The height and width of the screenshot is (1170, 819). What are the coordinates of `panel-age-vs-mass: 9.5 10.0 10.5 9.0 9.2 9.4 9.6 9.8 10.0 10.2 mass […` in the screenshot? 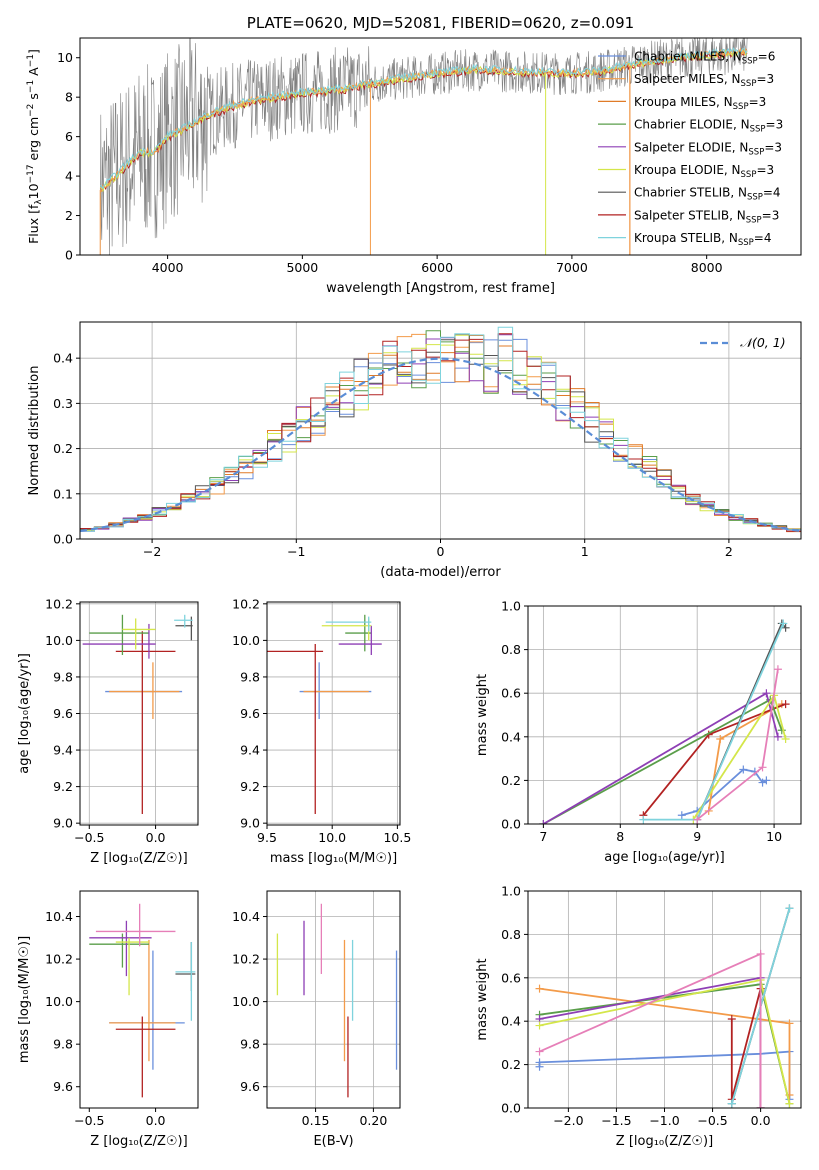 It's located at (321, 731).